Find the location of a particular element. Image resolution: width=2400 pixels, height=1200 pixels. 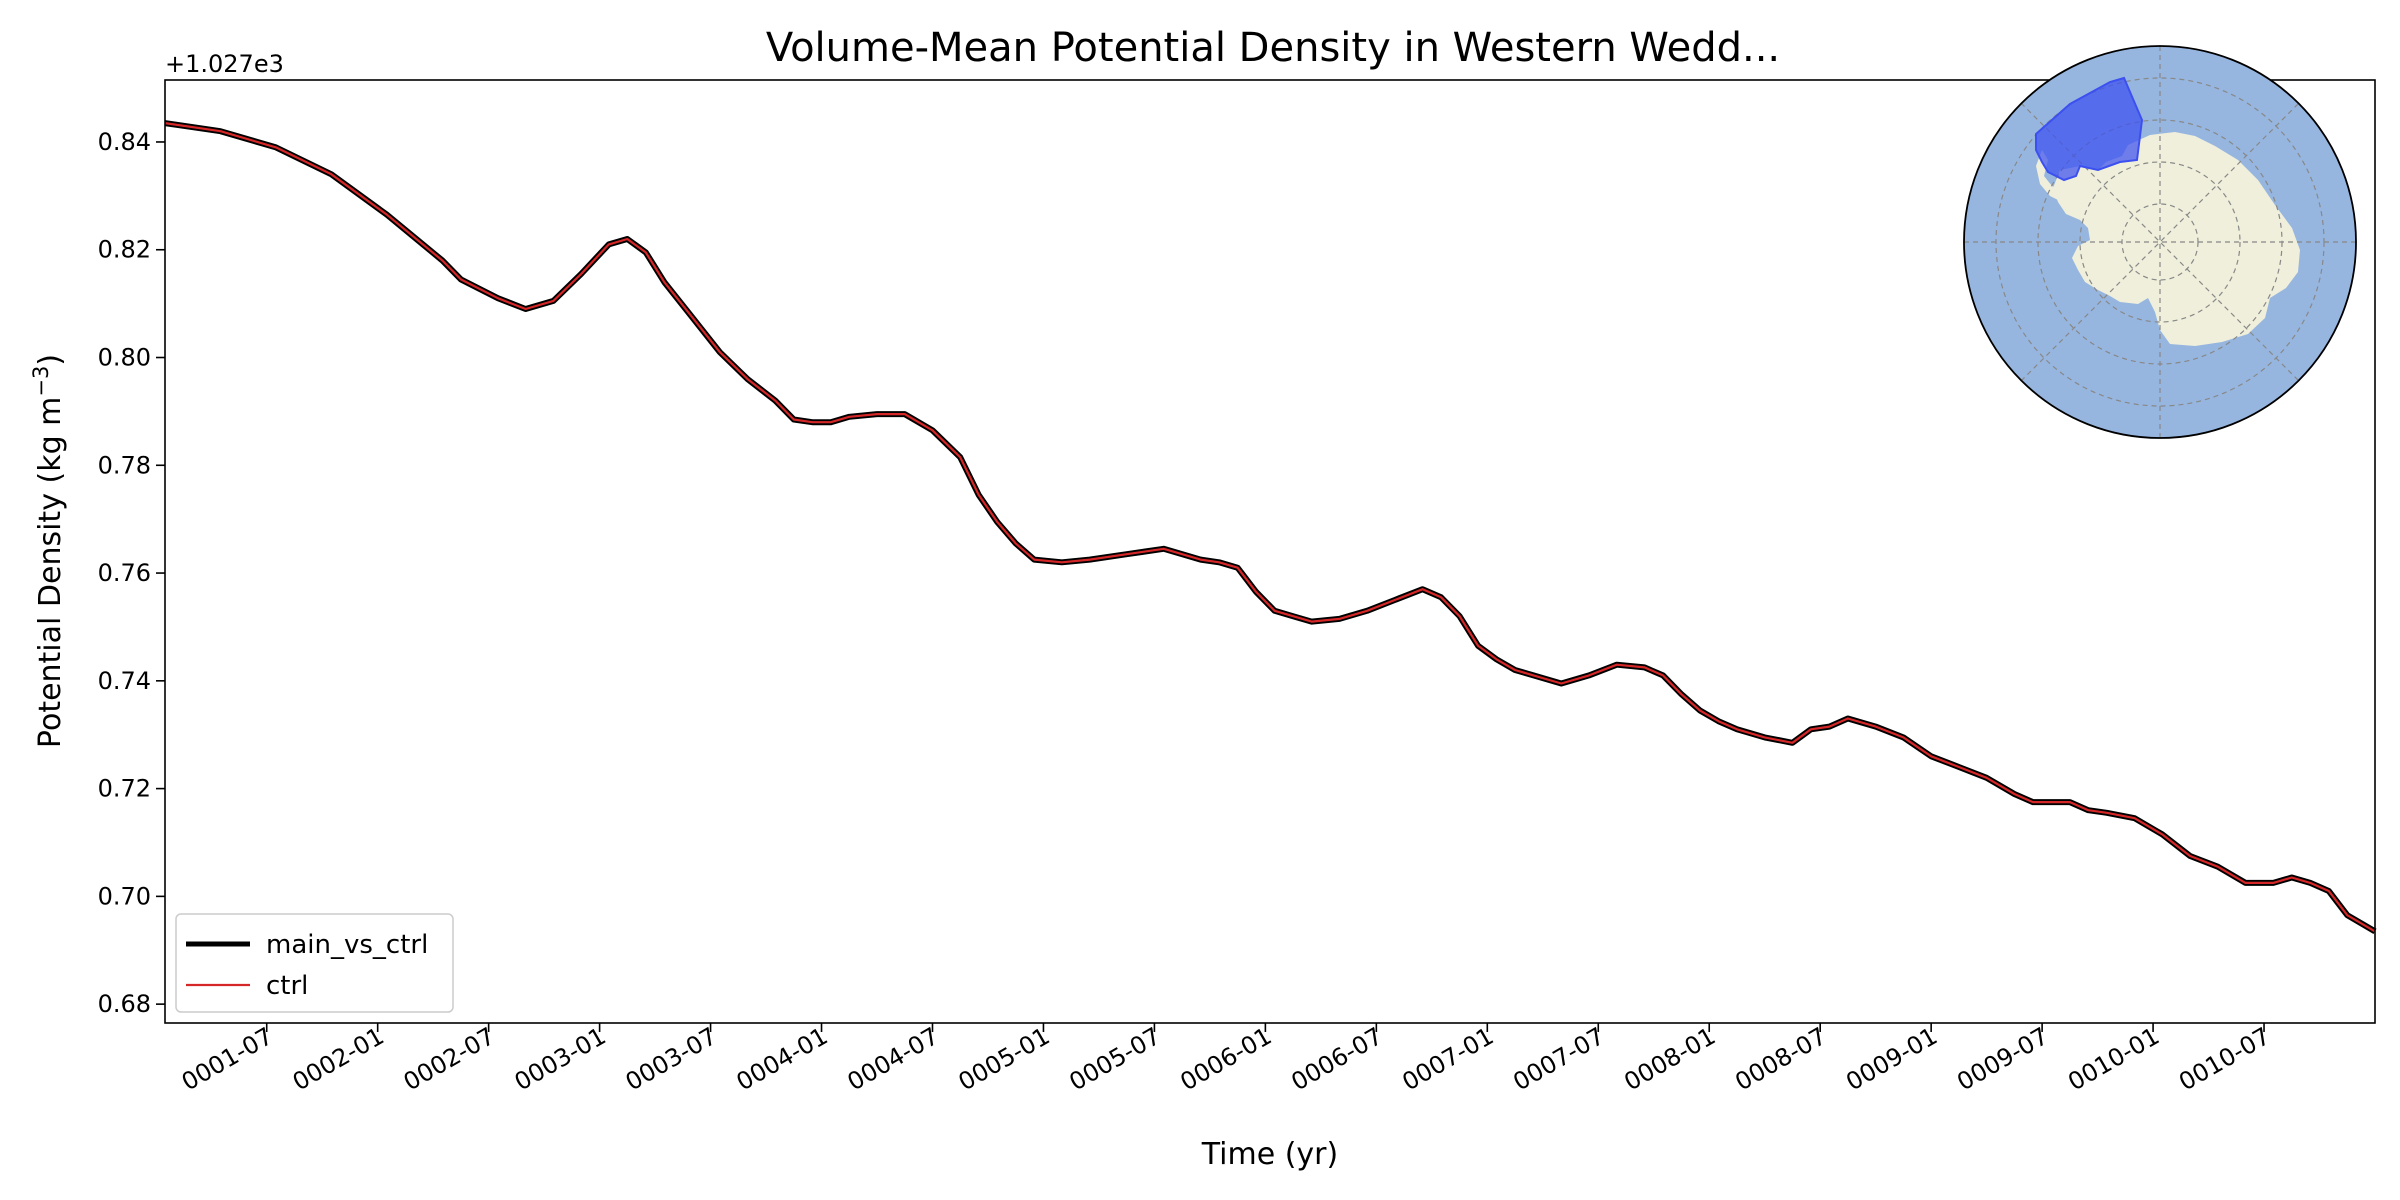

y-tick-label: 0.84 is located at coordinates (124, 142).